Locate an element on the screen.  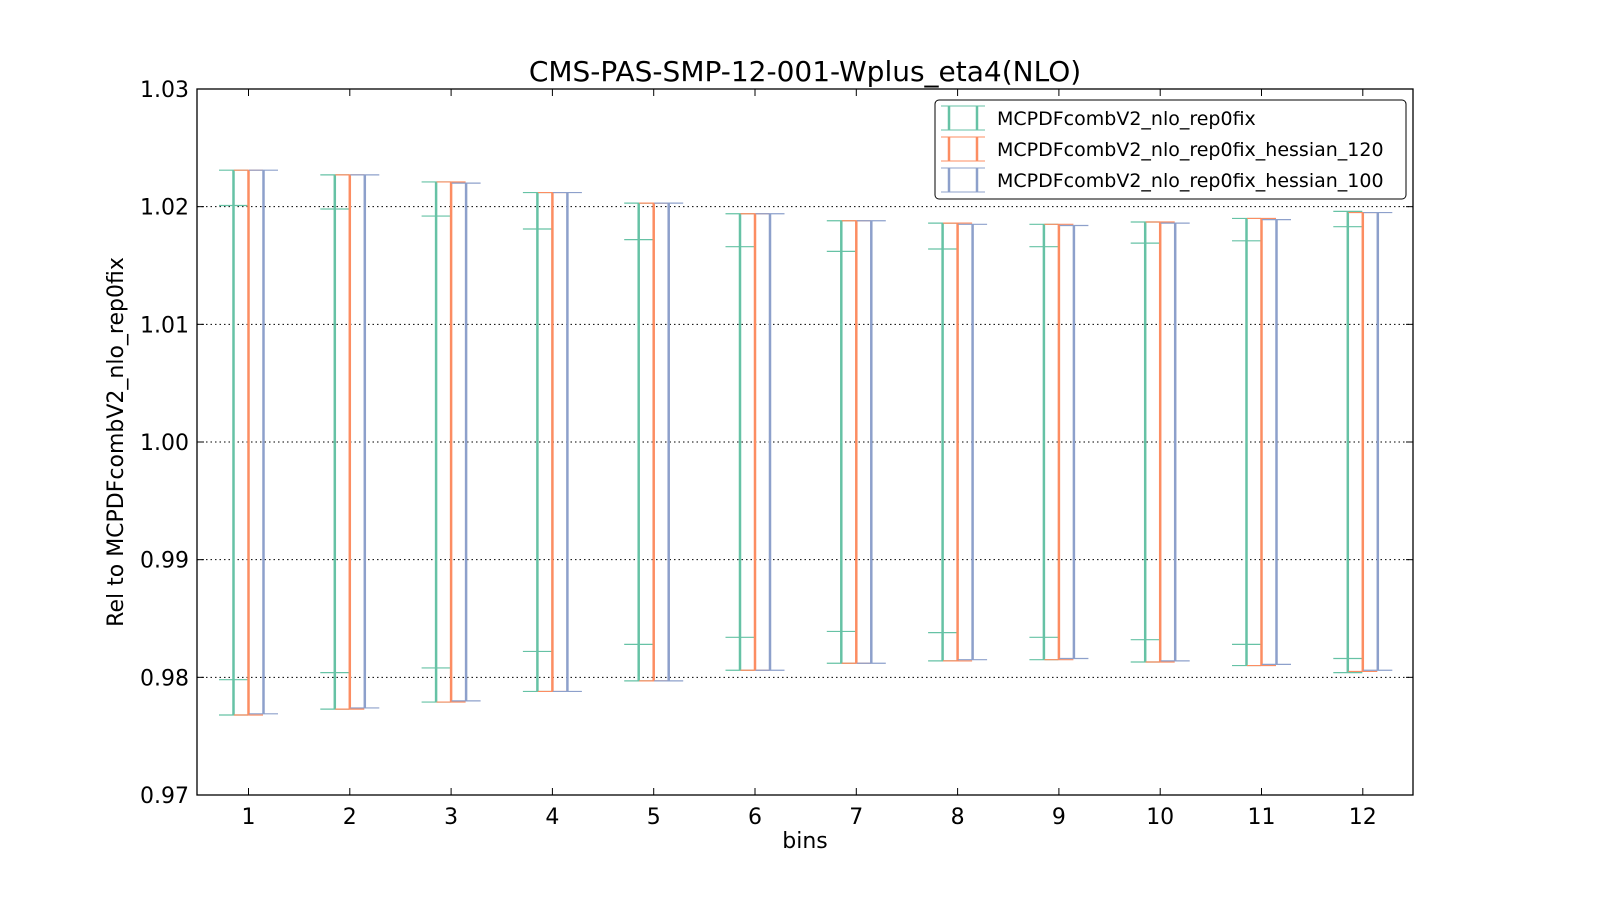
legend-label: MCPDFcombV2_nlo_rep0fix is located at coordinates (1126, 119).